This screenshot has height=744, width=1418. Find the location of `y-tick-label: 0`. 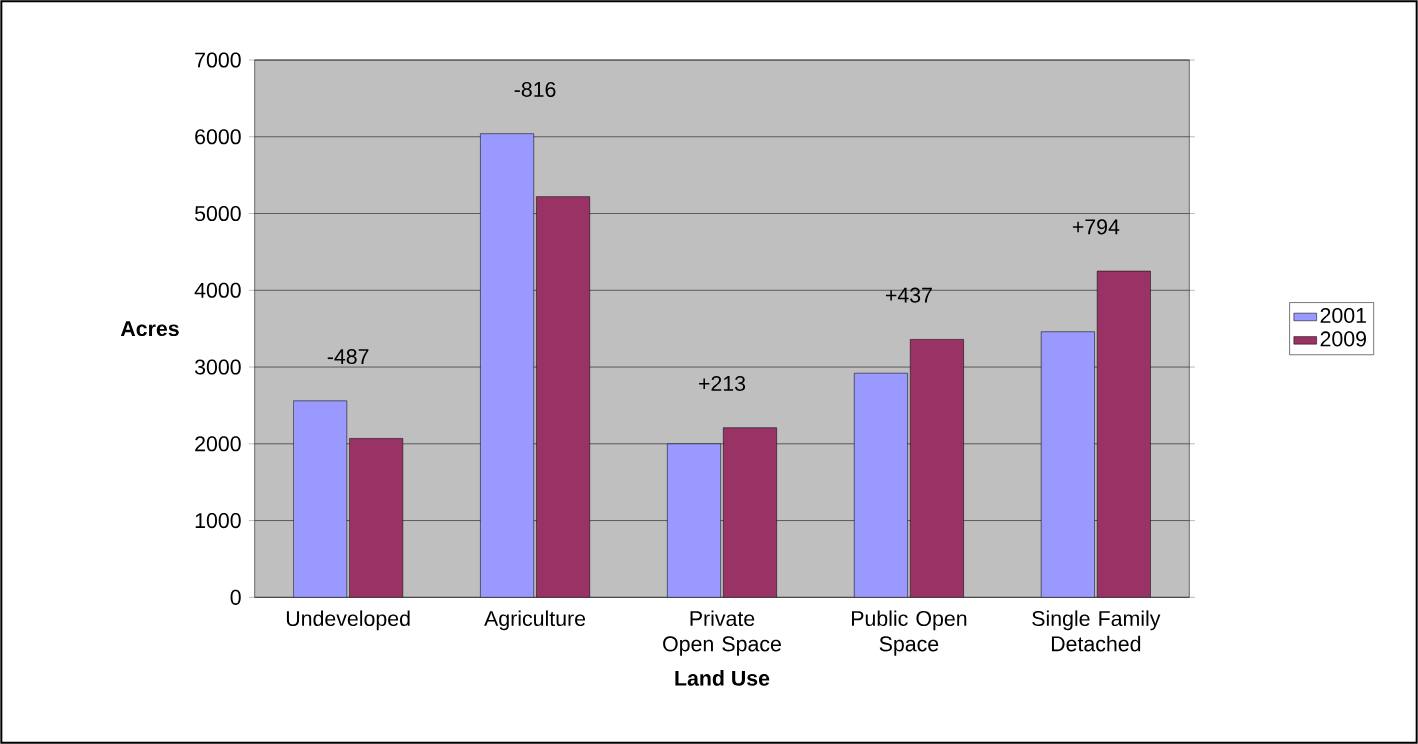

y-tick-label: 0 is located at coordinates (235, 597).